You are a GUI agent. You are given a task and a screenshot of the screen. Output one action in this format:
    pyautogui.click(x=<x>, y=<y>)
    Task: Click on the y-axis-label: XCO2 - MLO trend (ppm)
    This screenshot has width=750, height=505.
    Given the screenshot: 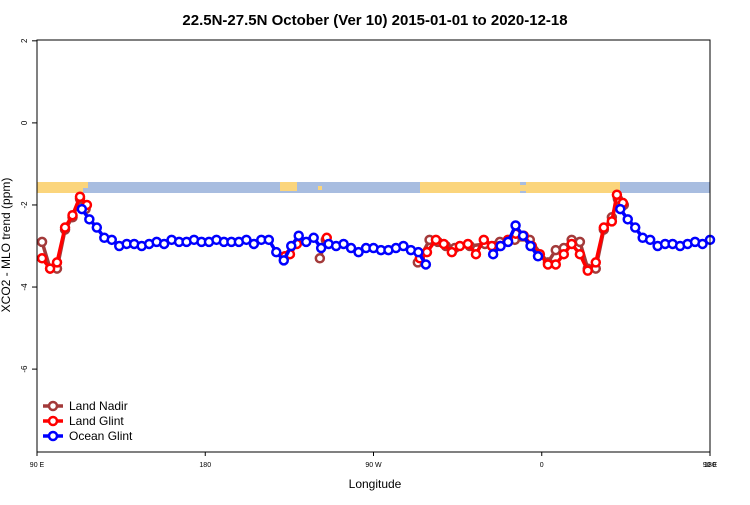 What is the action you would take?
    pyautogui.click(x=6, y=245)
    